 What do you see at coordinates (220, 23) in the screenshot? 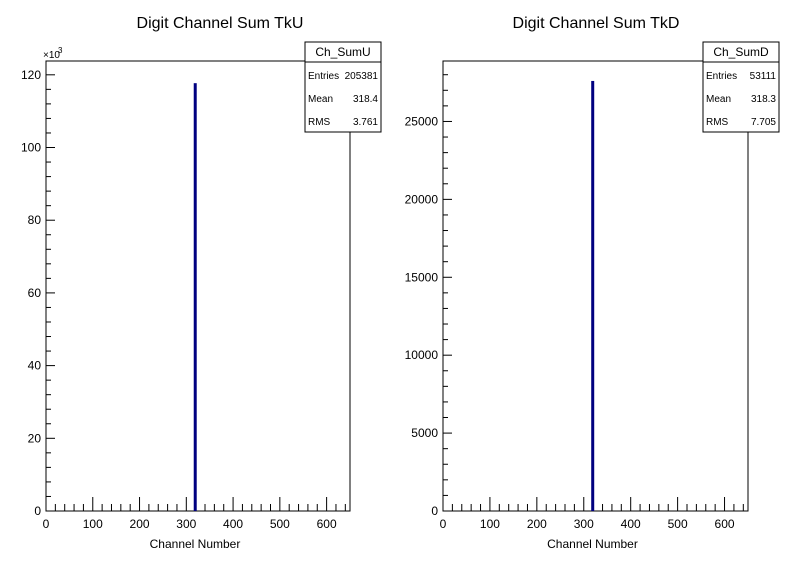
I see `chart-1-title: Digit Channel Sum TkU` at bounding box center [220, 23].